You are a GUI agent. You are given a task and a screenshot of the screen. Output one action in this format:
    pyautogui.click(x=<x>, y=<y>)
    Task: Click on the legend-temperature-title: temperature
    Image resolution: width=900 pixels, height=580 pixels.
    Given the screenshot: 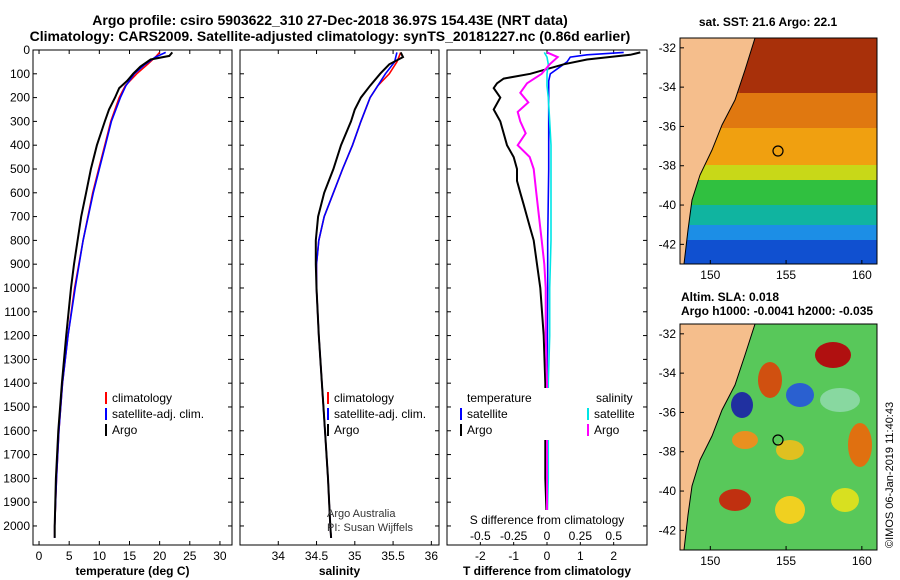 What is the action you would take?
    pyautogui.click(x=499, y=398)
    